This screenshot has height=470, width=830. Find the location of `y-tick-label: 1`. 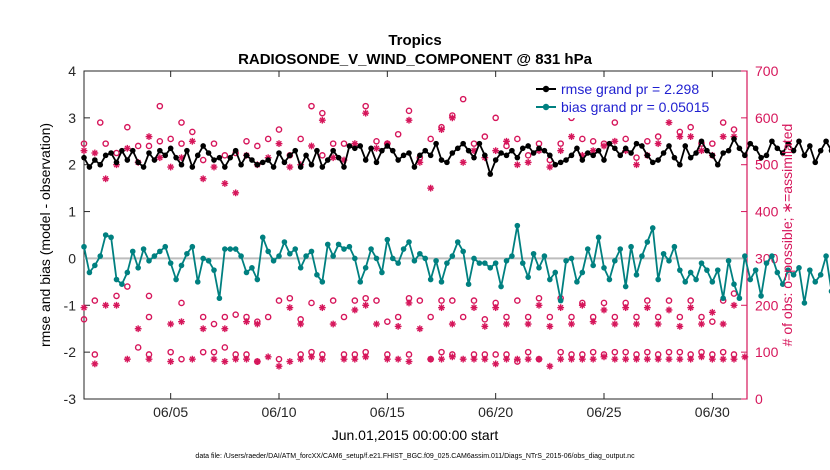

y-tick-label: 1 is located at coordinates (72, 212).